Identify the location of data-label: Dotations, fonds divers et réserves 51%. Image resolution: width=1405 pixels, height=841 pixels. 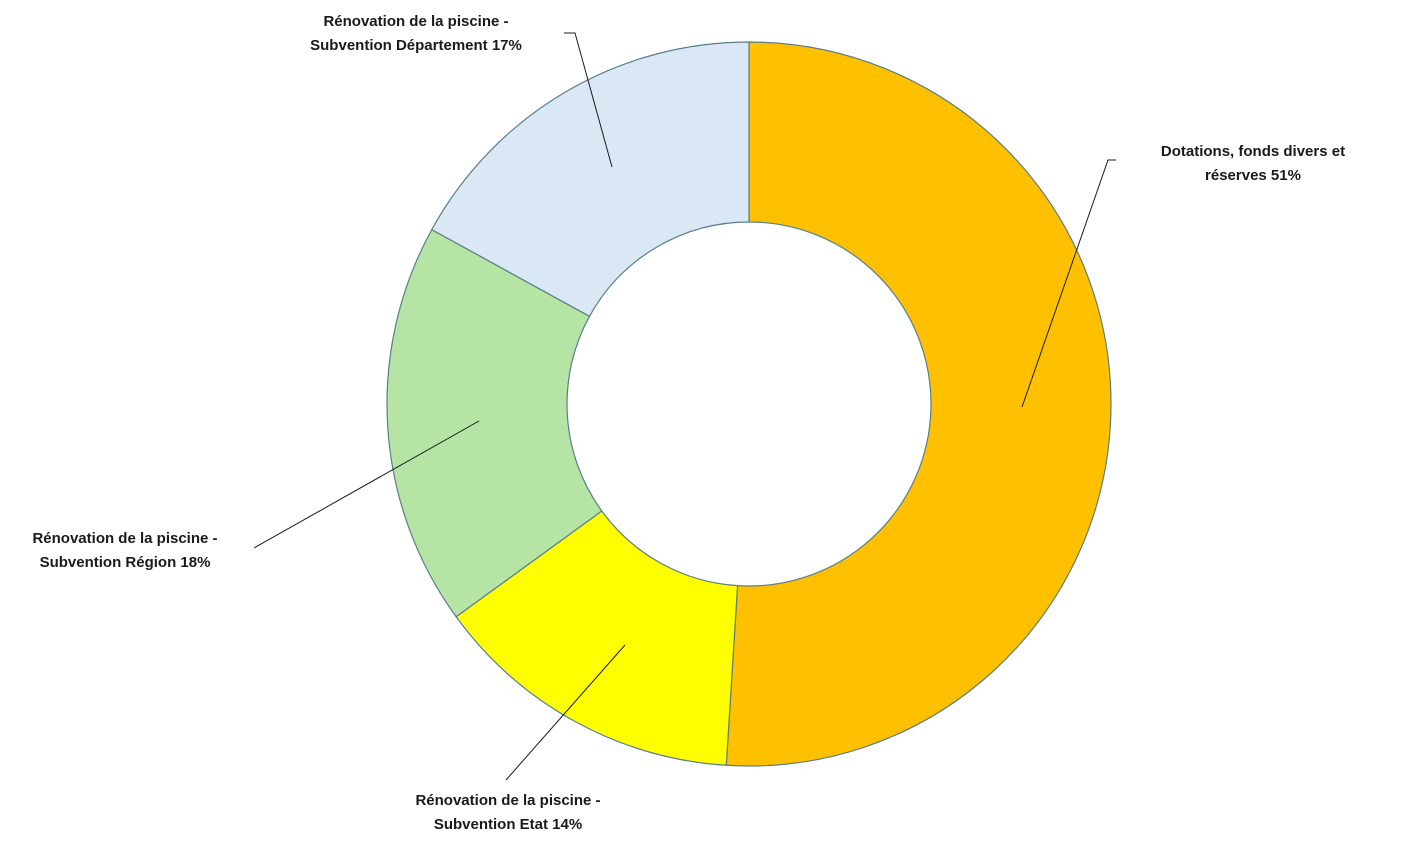
(1253, 163).